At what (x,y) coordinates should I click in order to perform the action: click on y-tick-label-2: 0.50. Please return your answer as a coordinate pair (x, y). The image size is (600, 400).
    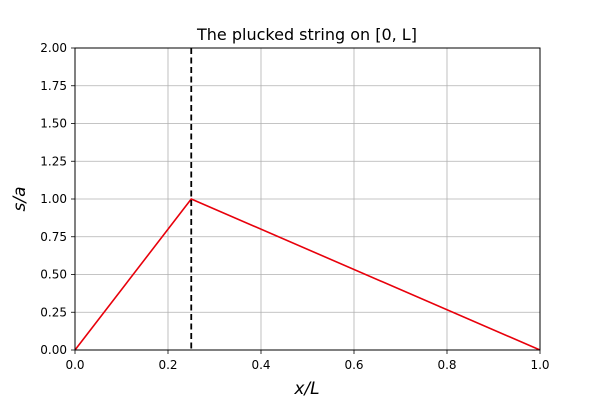
    Looking at the image, I should click on (53, 275).